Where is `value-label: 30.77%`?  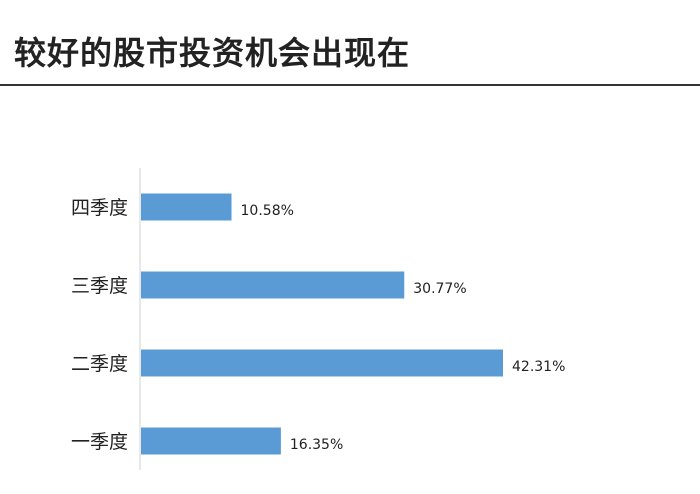
value-label: 30.77% is located at coordinates (439, 289).